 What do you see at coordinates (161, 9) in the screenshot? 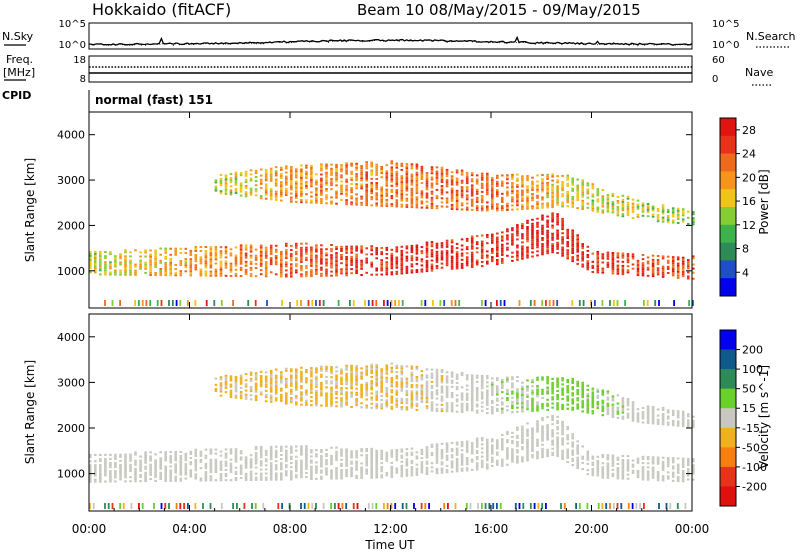
I see `station-title: Hokkaido (fitACF)` at bounding box center [161, 9].